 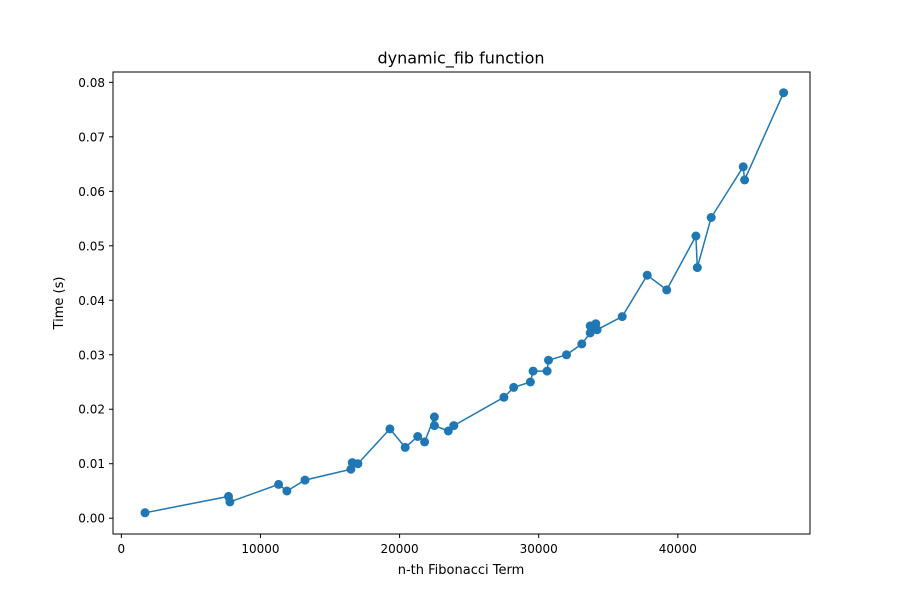 I want to click on y-axis: 0.00 0.01 0.02 0.03 0.04 0.05 0.06 0.07 0.08, so click(x=95, y=301).